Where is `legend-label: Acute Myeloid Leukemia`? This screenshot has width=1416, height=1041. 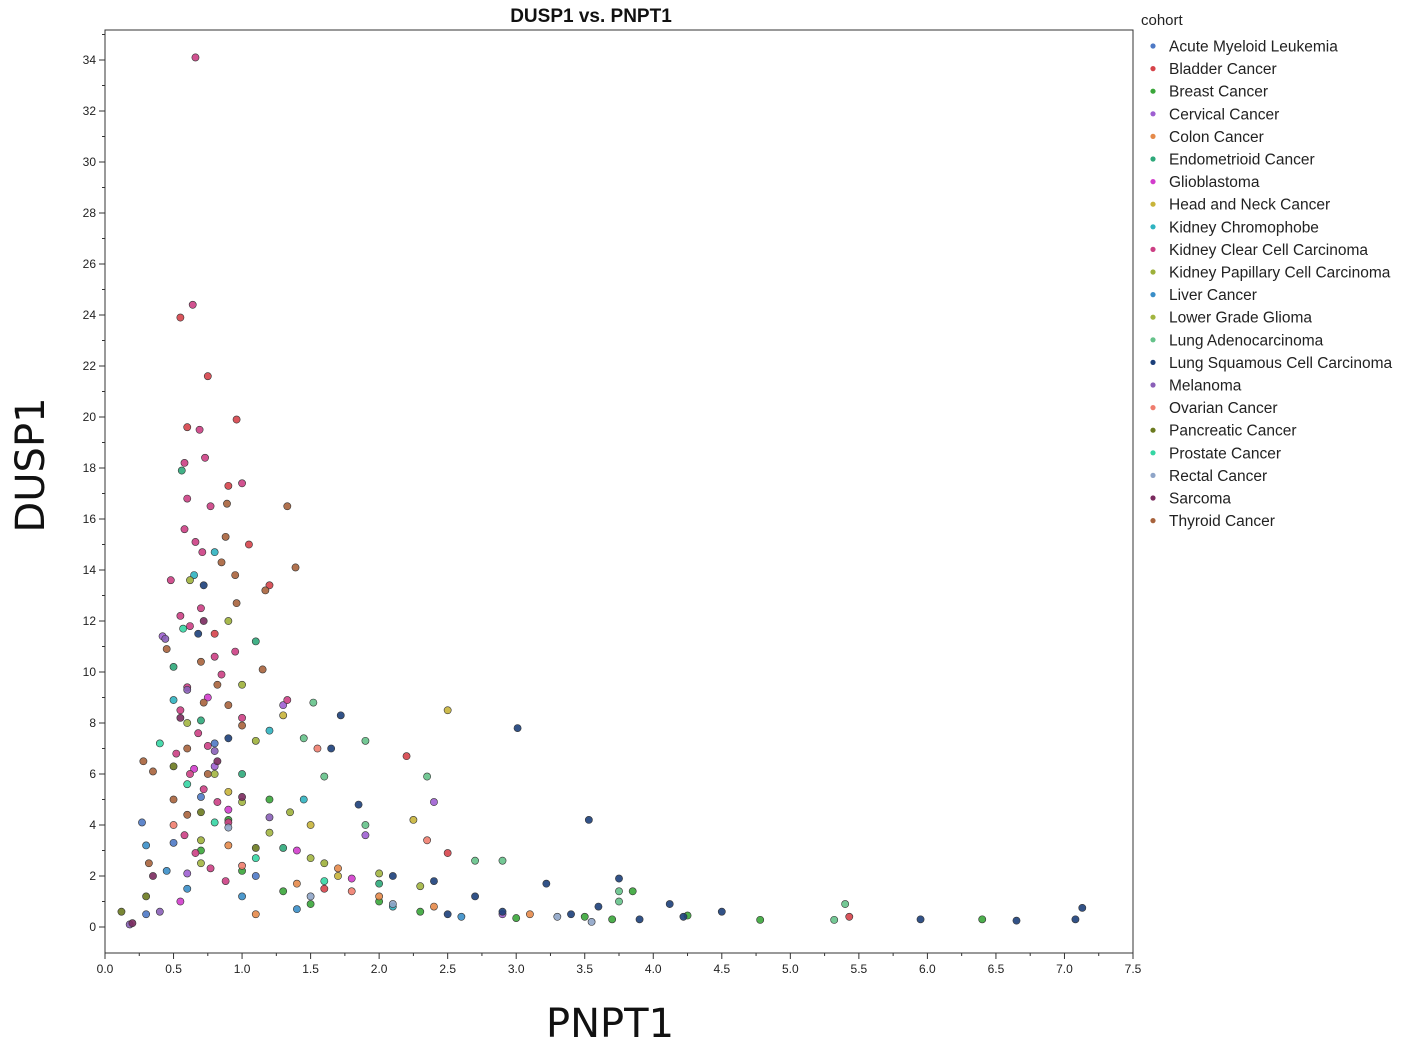
legend-label: Acute Myeloid Leukemia is located at coordinates (1253, 47).